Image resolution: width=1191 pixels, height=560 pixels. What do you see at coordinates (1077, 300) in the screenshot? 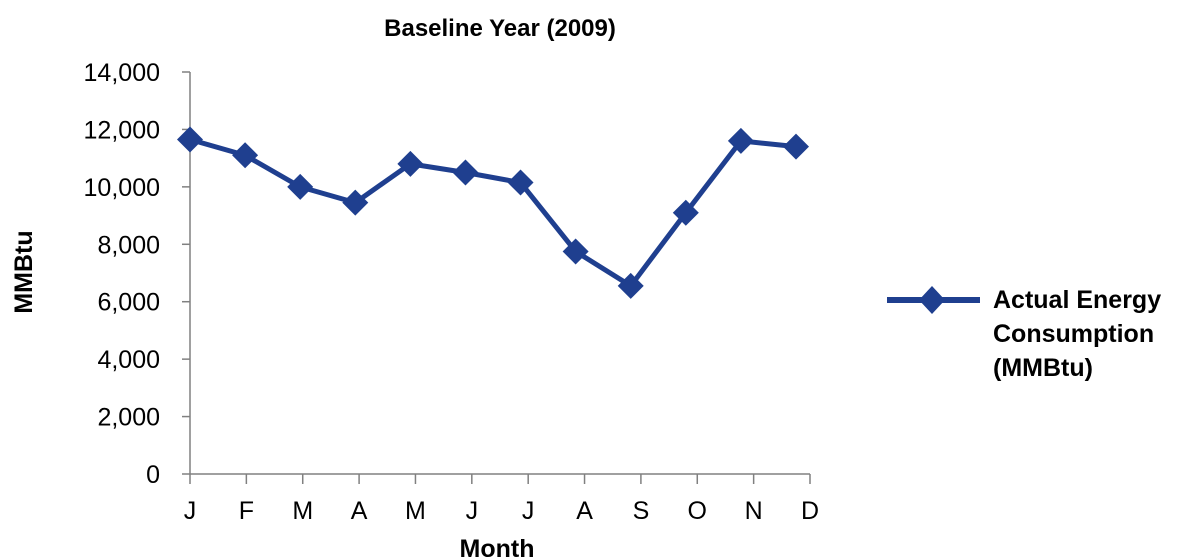
I see `legend-label-line-1: Actual Energy` at bounding box center [1077, 300].